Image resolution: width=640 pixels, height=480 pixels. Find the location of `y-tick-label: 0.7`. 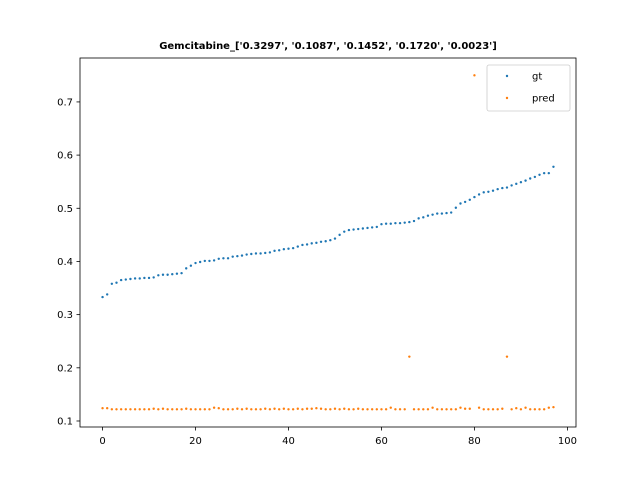

y-tick-label: 0.7 is located at coordinates (65, 103).